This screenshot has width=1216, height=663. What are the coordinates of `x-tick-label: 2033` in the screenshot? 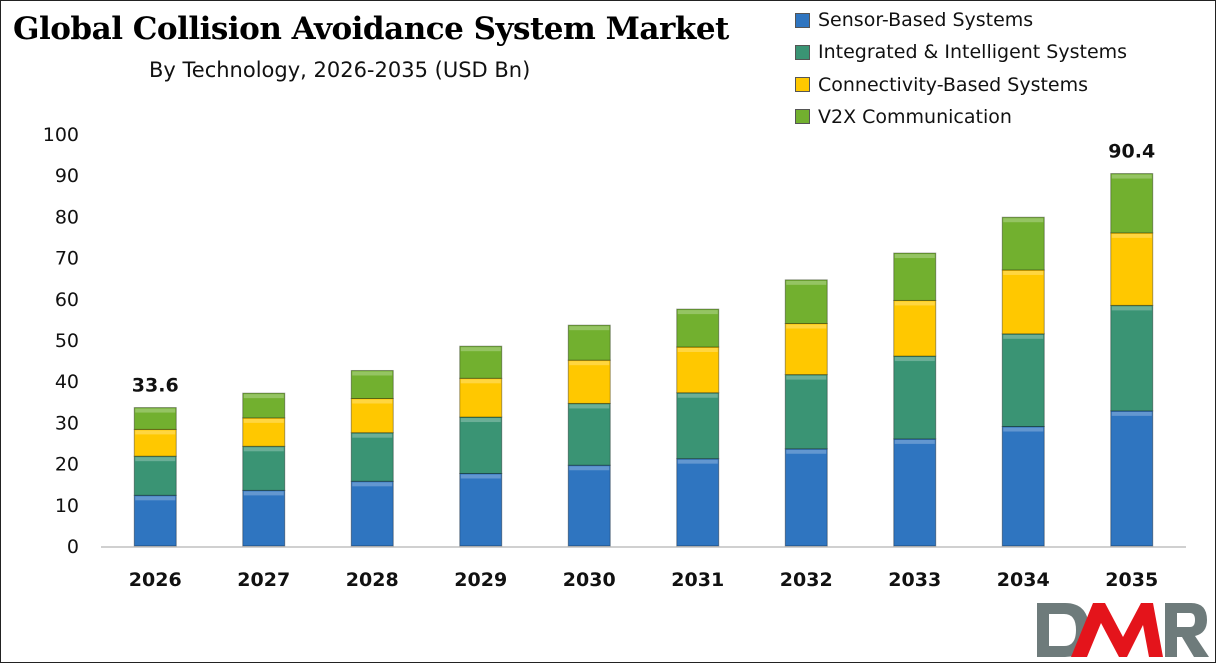 It's located at (914, 580).